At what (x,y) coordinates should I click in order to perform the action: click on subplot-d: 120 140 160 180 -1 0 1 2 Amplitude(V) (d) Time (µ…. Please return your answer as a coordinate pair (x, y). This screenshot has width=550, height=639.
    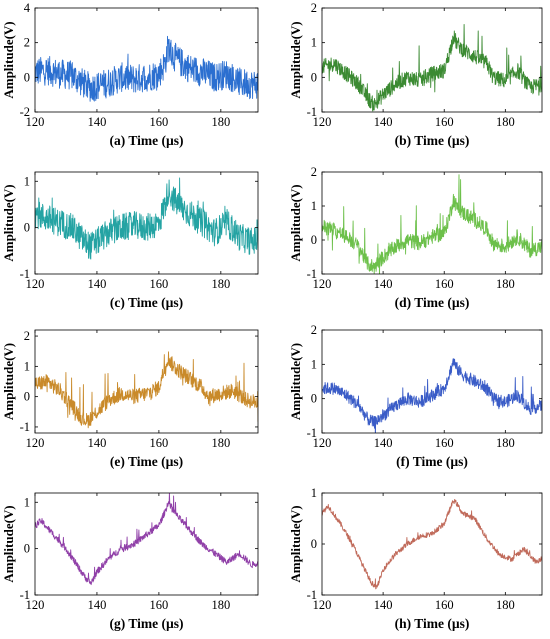
    Looking at the image, I should click on (415, 237).